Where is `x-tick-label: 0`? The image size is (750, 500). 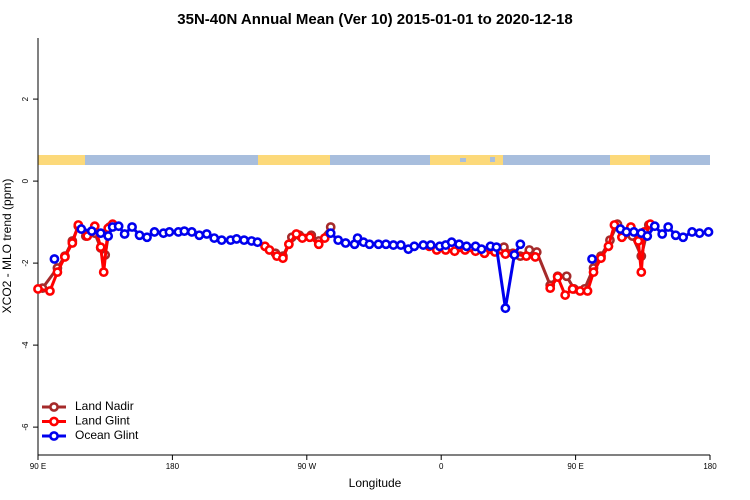 x-tick-label: 0 is located at coordinates (441, 466).